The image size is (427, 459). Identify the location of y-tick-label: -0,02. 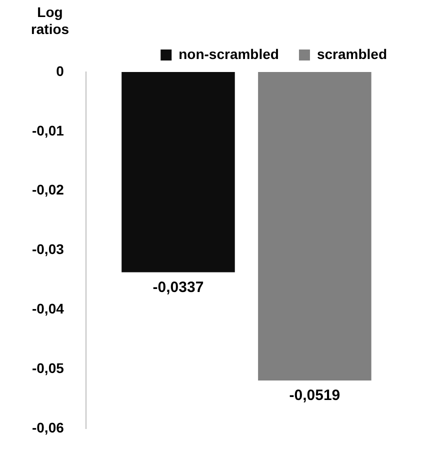
(48, 190).